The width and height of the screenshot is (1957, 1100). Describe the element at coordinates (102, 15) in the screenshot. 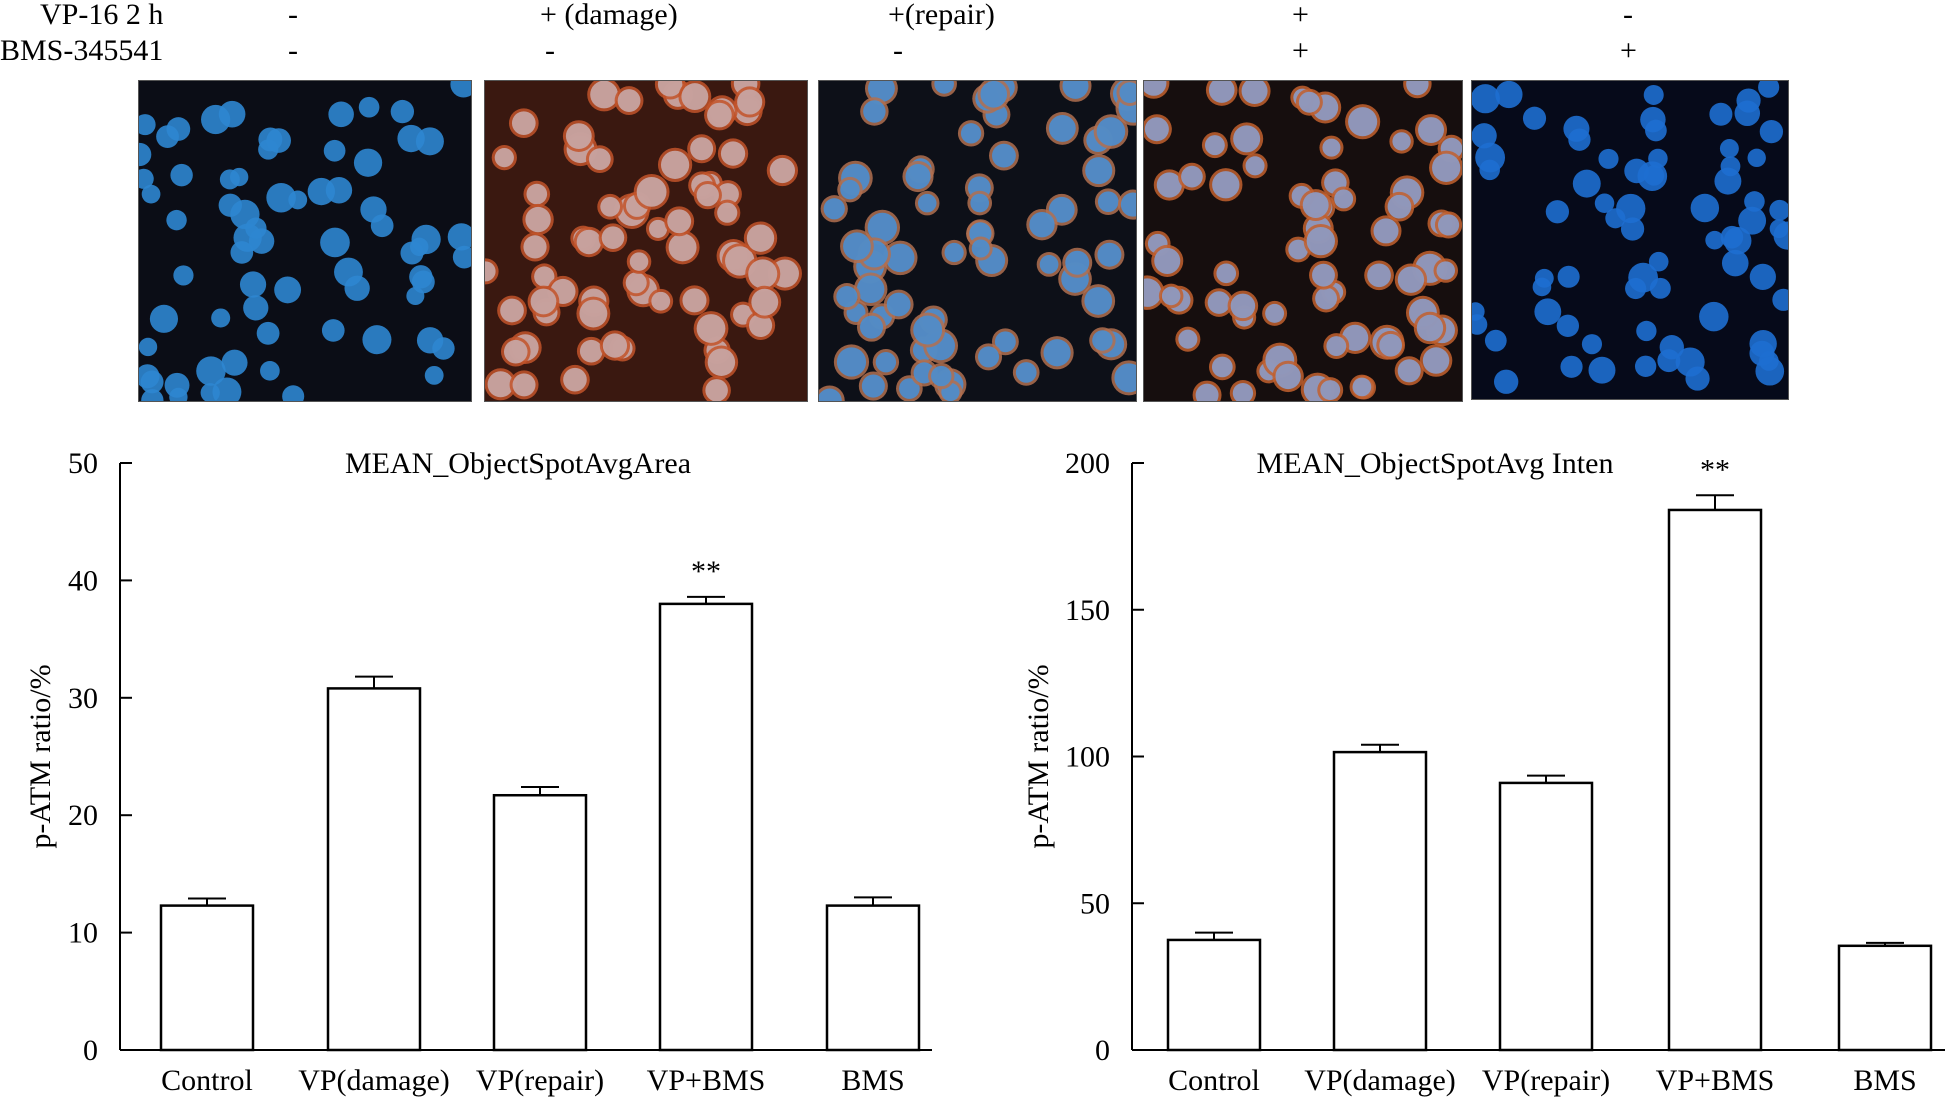

I see `row-label-vp16: VP-16 2 h` at that location.